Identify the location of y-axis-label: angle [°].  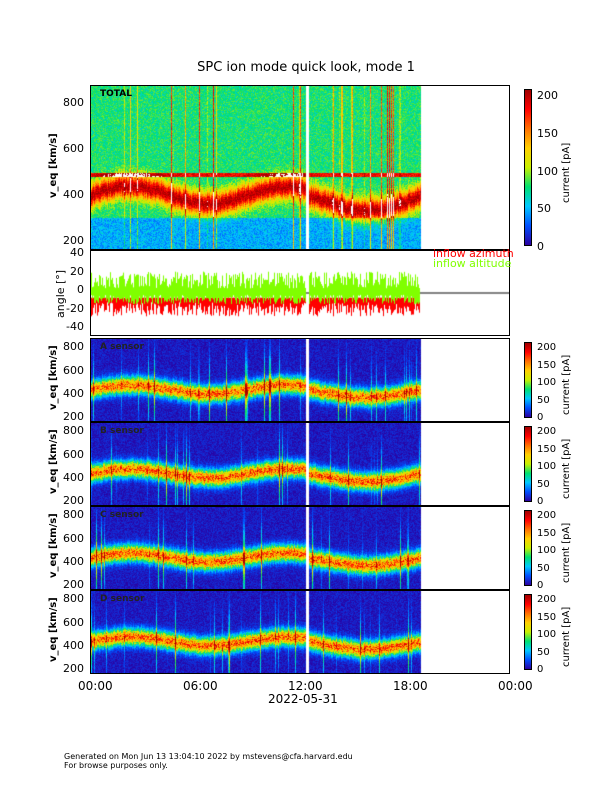
(60, 293).